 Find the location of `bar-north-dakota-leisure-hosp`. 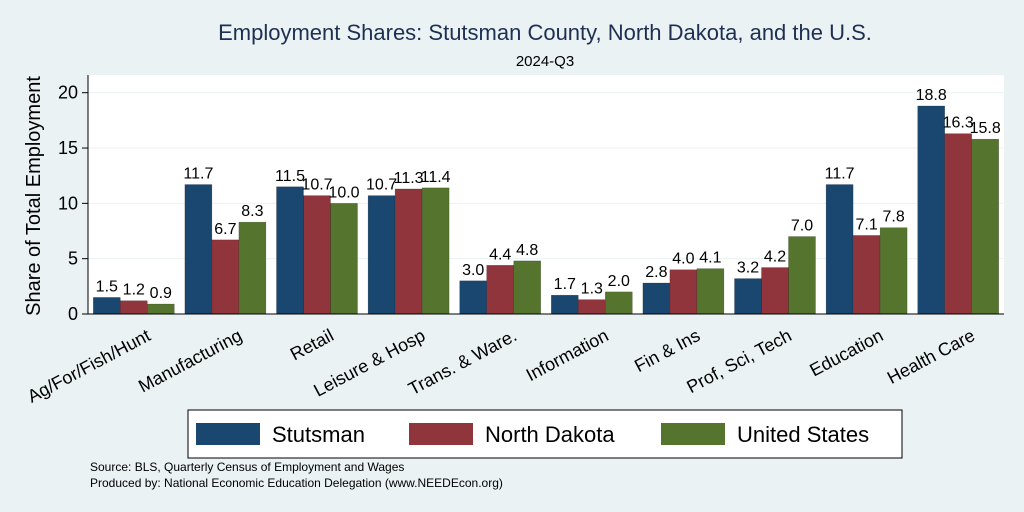

bar-north-dakota-leisure-hosp is located at coordinates (408, 251).